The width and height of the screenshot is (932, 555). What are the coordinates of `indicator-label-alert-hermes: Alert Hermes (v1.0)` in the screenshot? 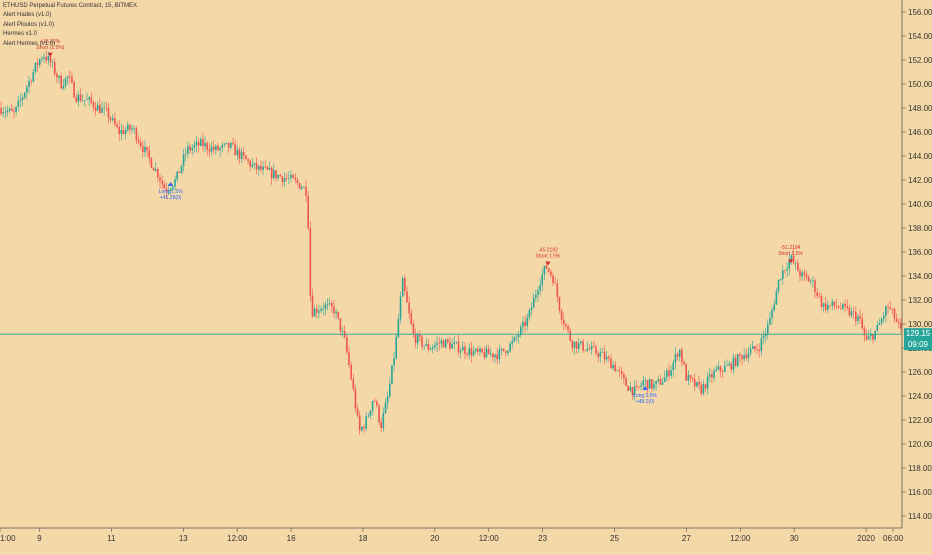 It's located at (29, 43).